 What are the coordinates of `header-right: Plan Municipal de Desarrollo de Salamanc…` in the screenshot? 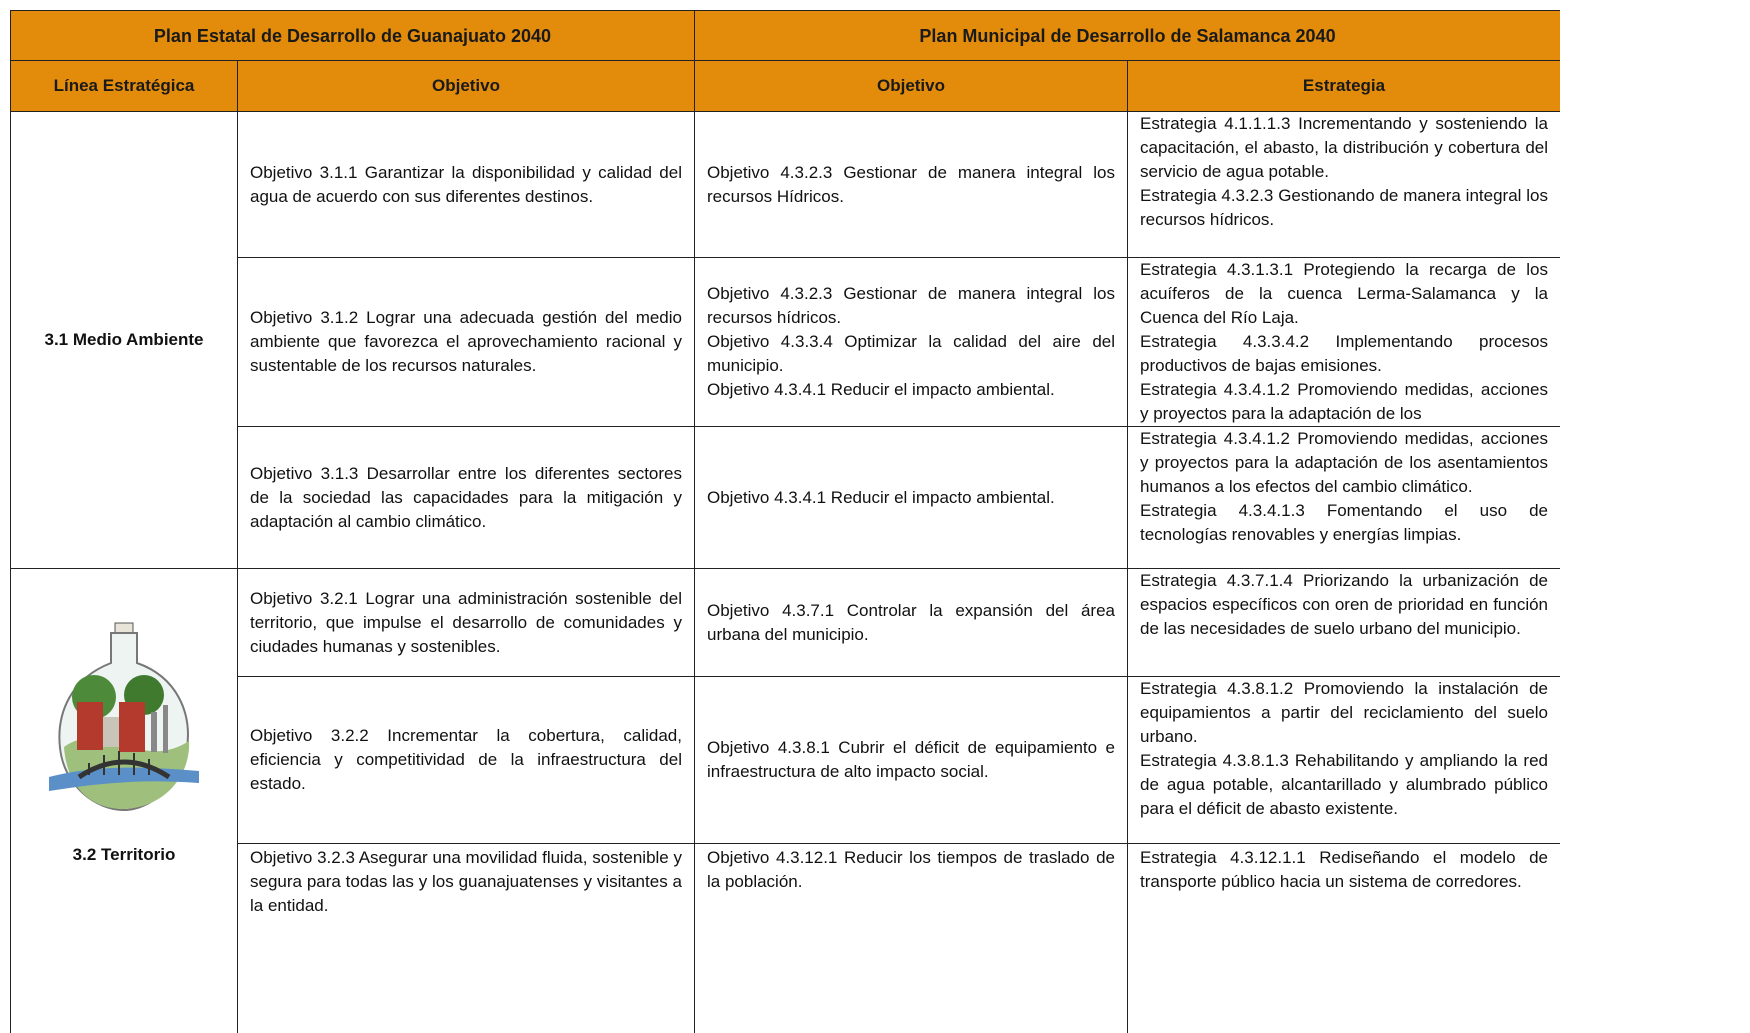 It's located at (1126, 35).